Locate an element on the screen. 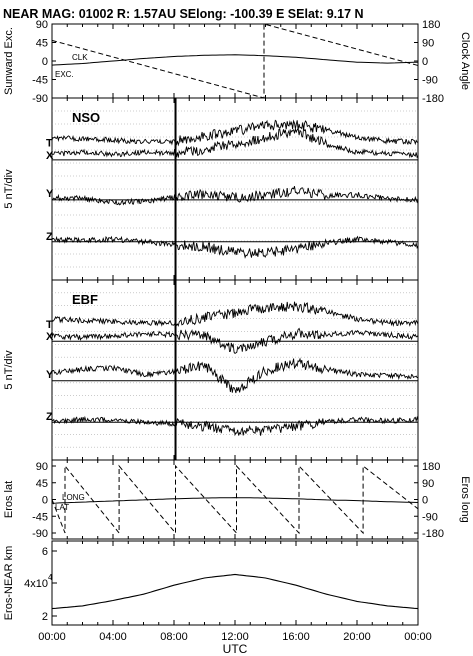 Image resolution: width=473 pixels, height=656 pixels. series-lat-label: LAT is located at coordinates (62, 507).